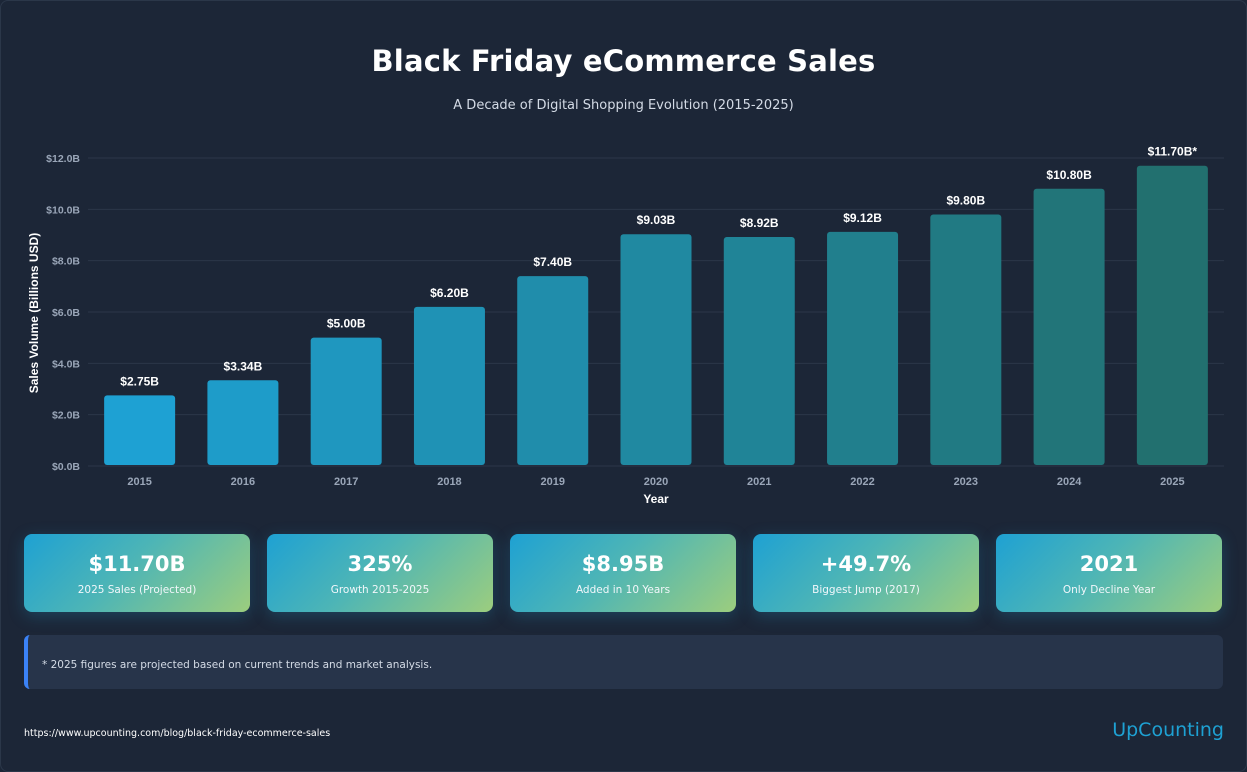 The height and width of the screenshot is (772, 1247). Describe the element at coordinates (1109, 590) in the screenshot. I see `stat-label: Only Decline Year` at that location.